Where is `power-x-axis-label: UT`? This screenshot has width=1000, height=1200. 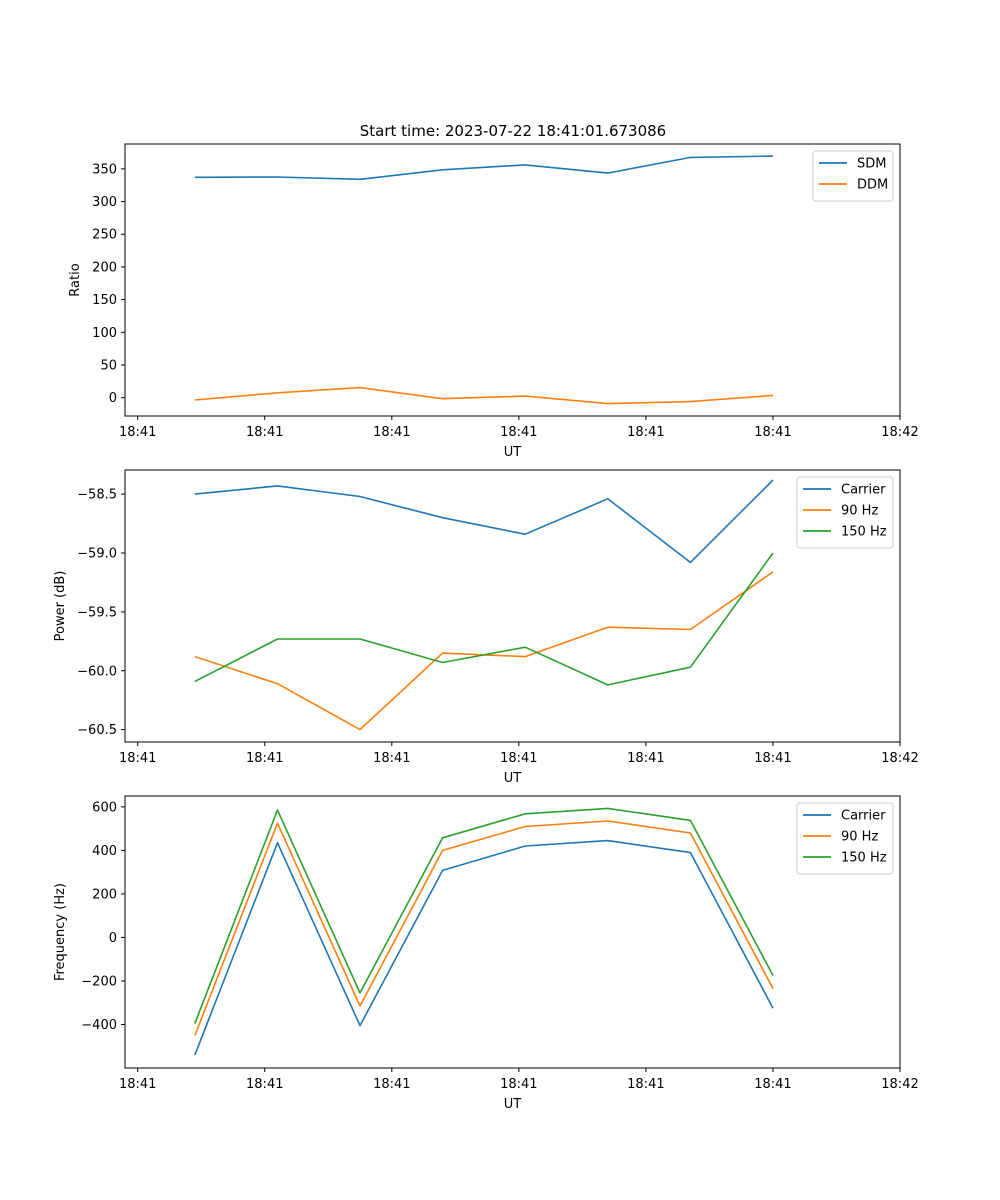 power-x-axis-label: UT is located at coordinates (513, 778).